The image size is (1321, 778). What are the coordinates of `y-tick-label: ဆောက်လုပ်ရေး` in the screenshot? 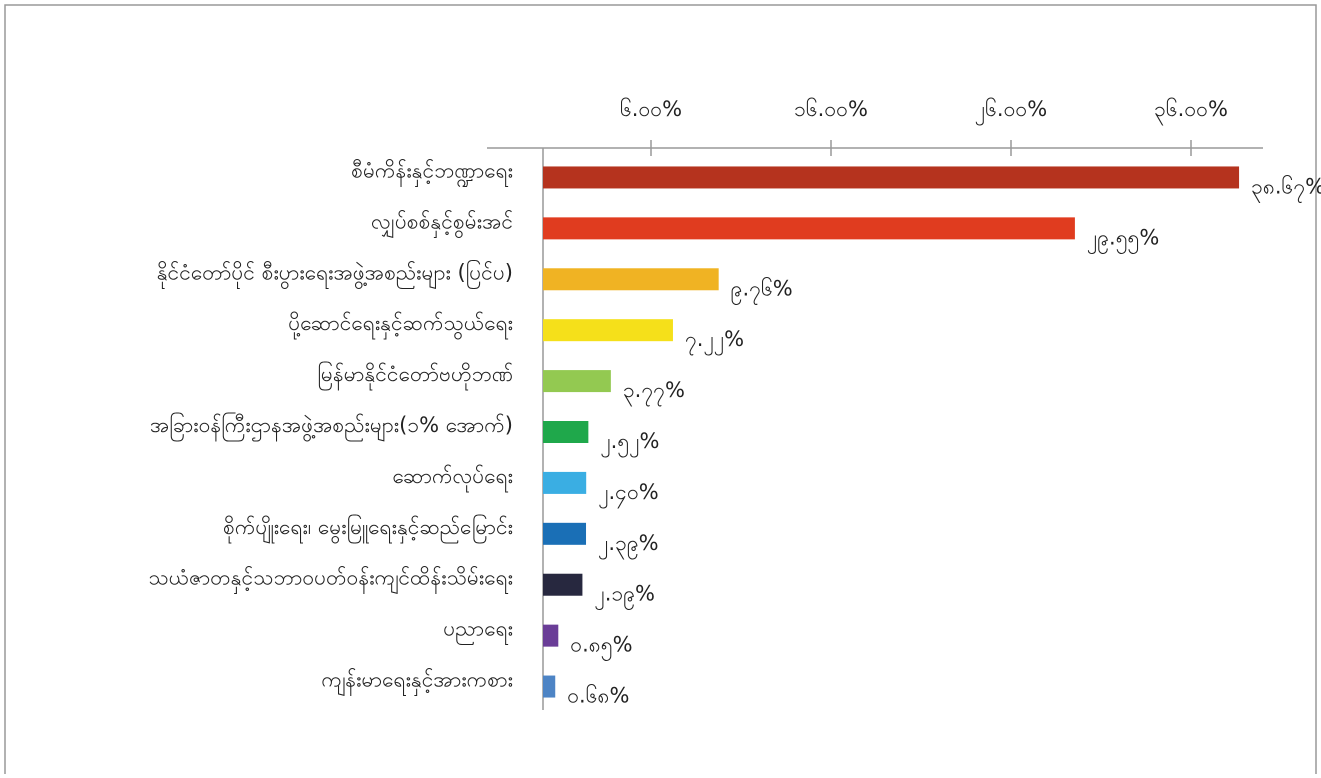 It's located at (452, 478).